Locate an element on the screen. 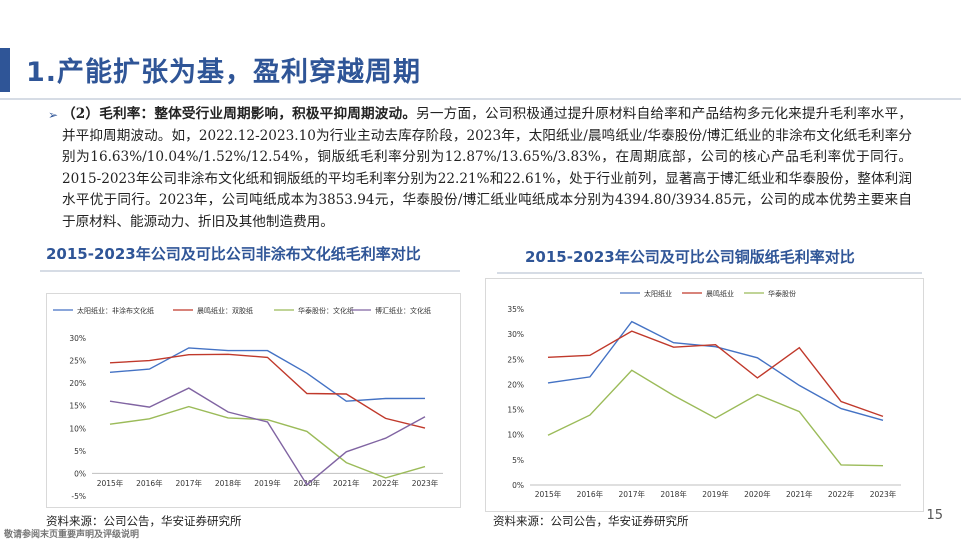 The image size is (961, 541). title-divider is located at coordinates (480, 99).